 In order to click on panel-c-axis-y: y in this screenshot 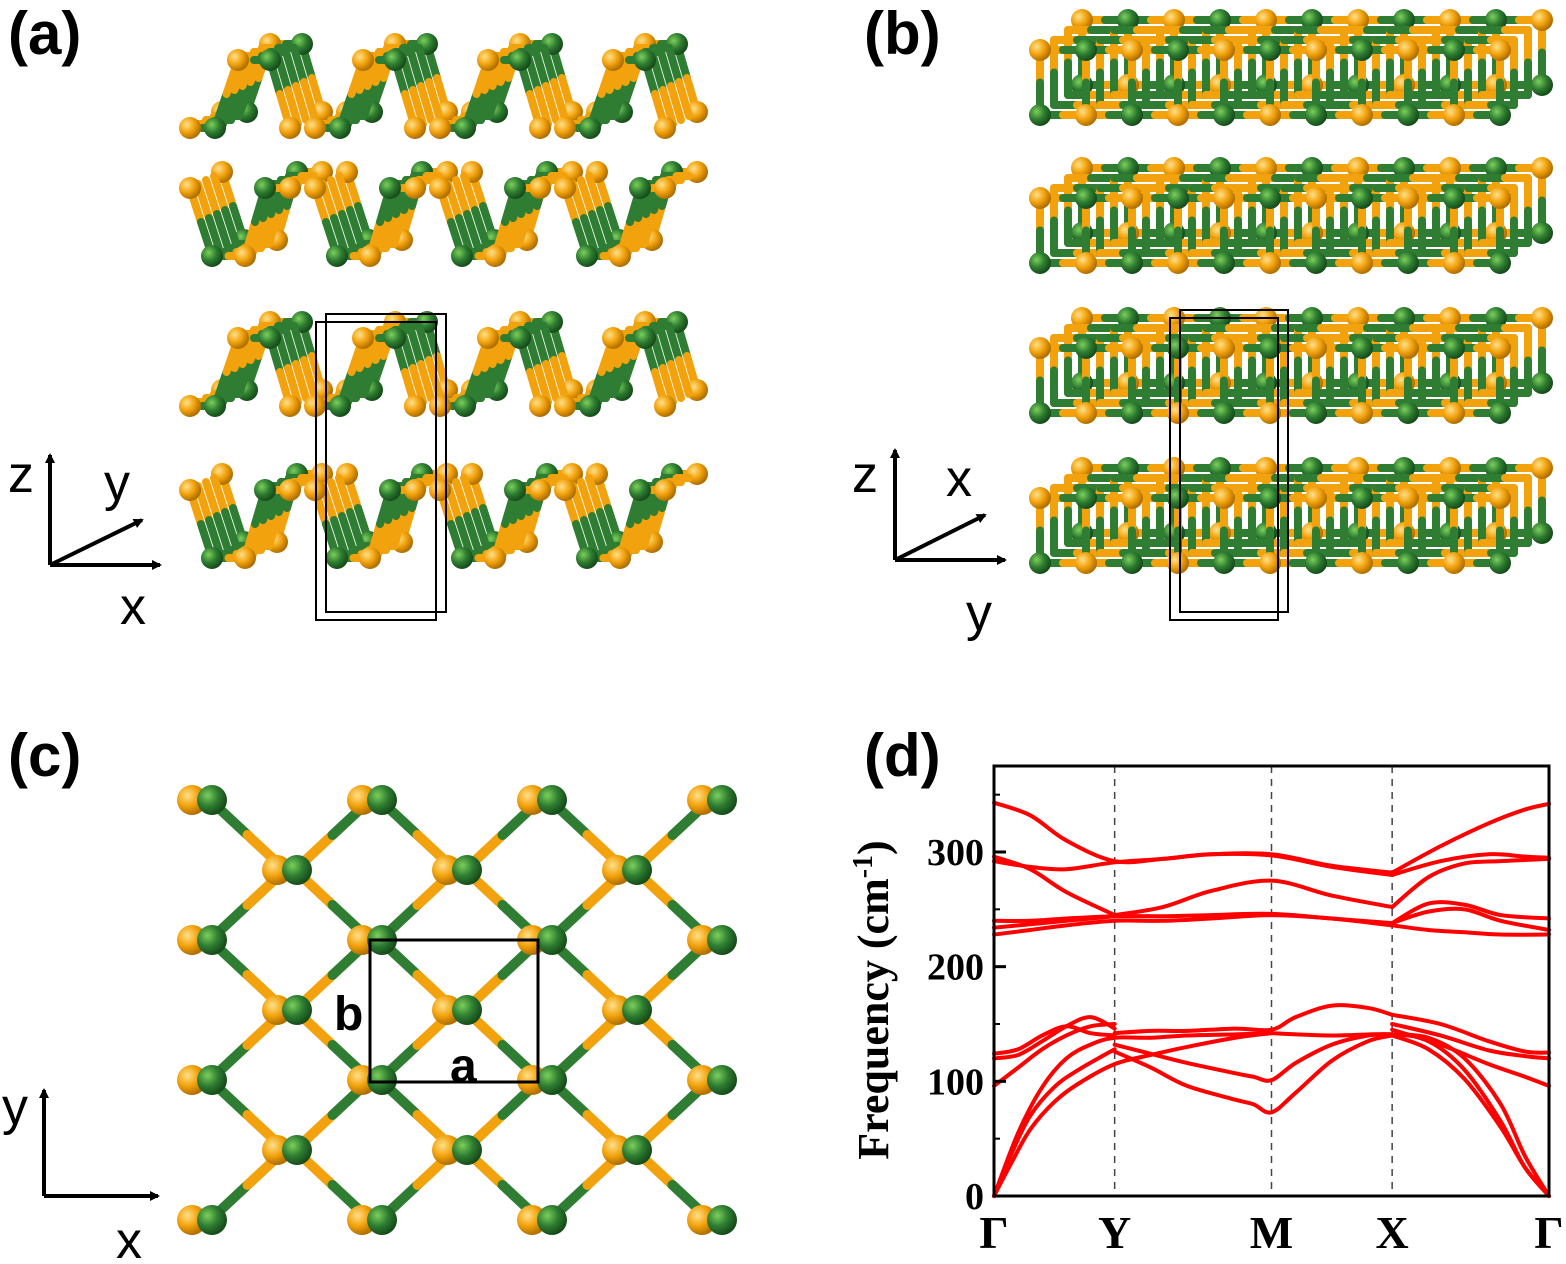, I will do `click(15, 1107)`.